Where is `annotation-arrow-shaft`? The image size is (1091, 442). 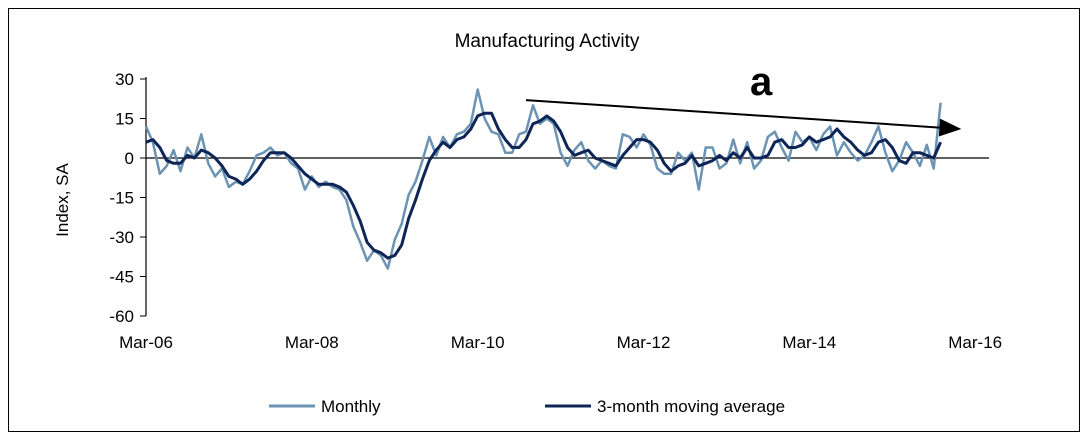 annotation-arrow-shaft is located at coordinates (732, 114).